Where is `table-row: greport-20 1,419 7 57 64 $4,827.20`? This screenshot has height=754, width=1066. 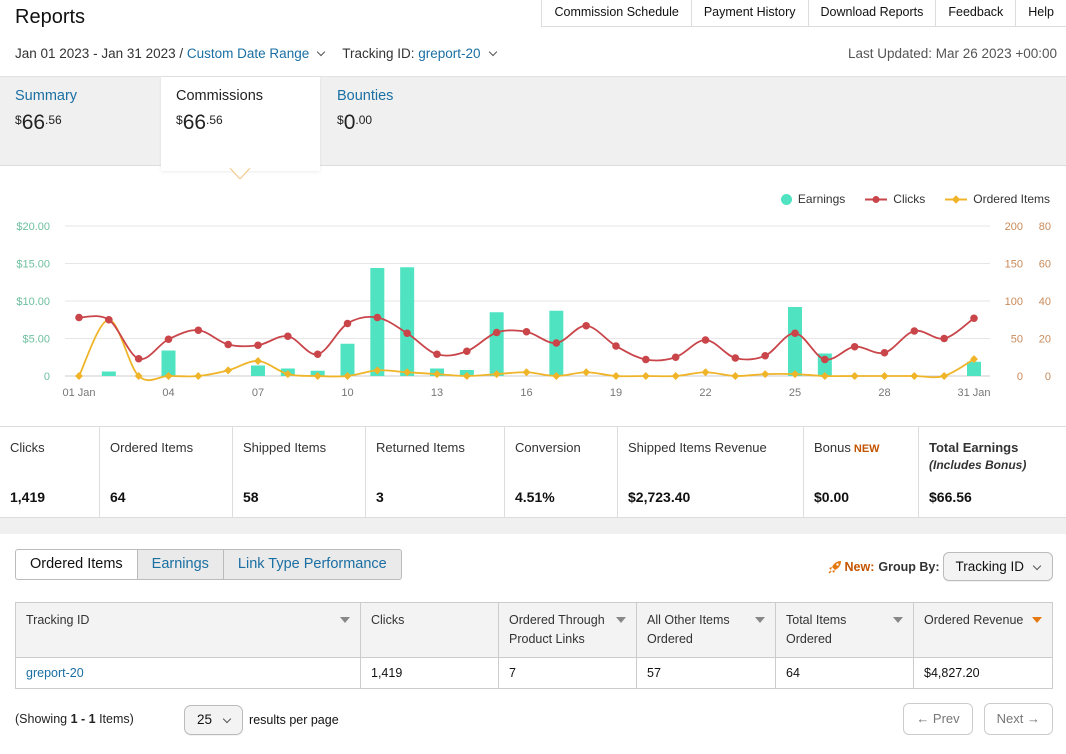
table-row: greport-20 1,419 7 57 64 $4,827.20 is located at coordinates (534, 673).